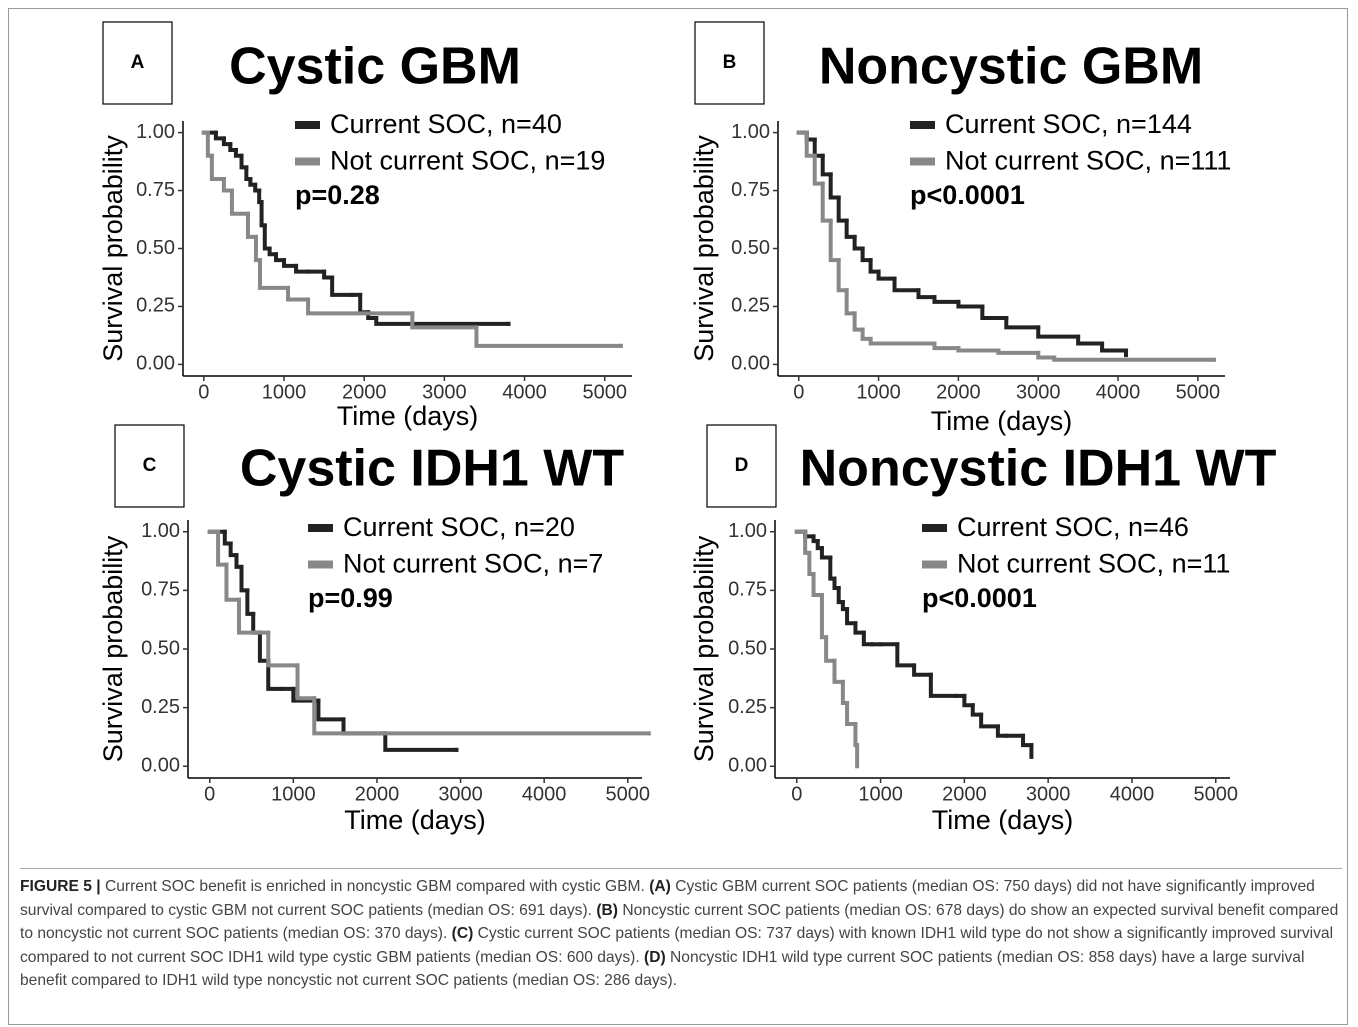  I want to click on panel-label: D, so click(742, 465).